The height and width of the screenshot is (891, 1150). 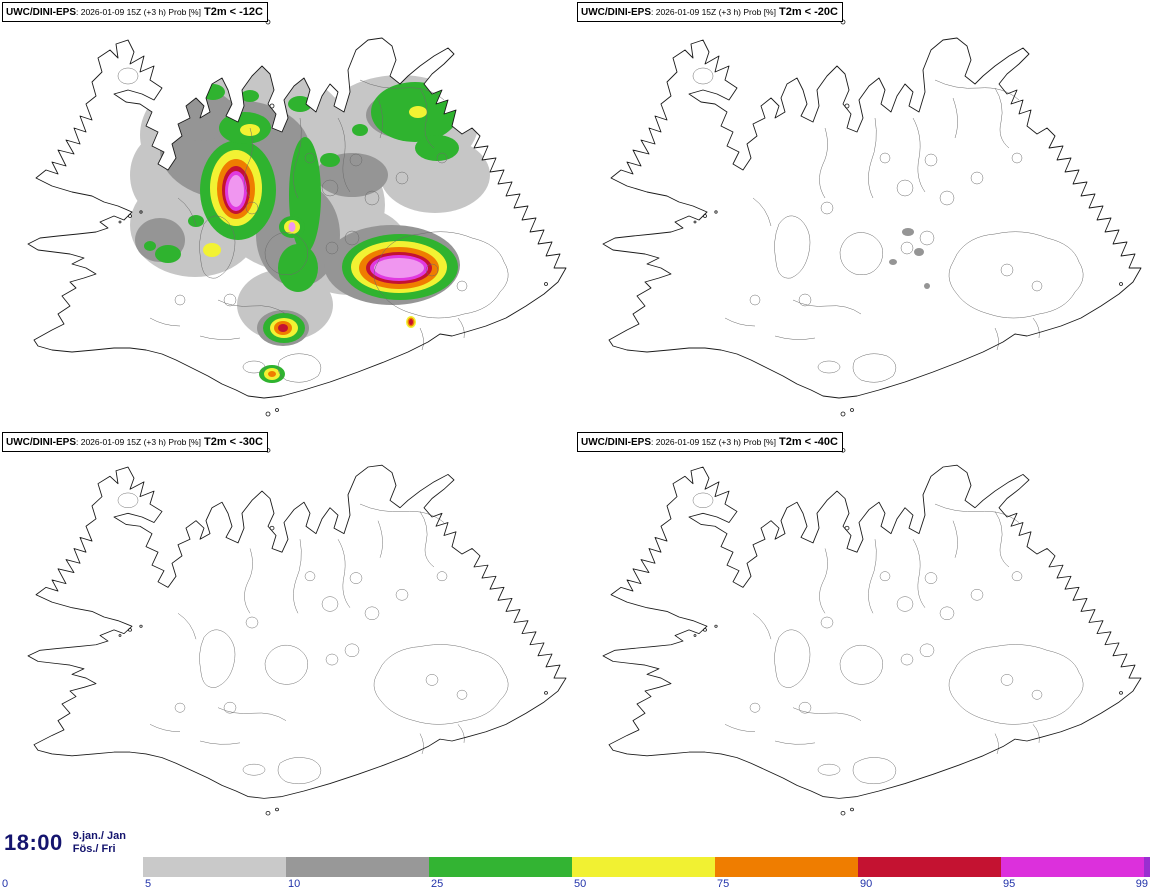 What do you see at coordinates (148, 884) in the screenshot?
I see `colorbar-tick-label: 5` at bounding box center [148, 884].